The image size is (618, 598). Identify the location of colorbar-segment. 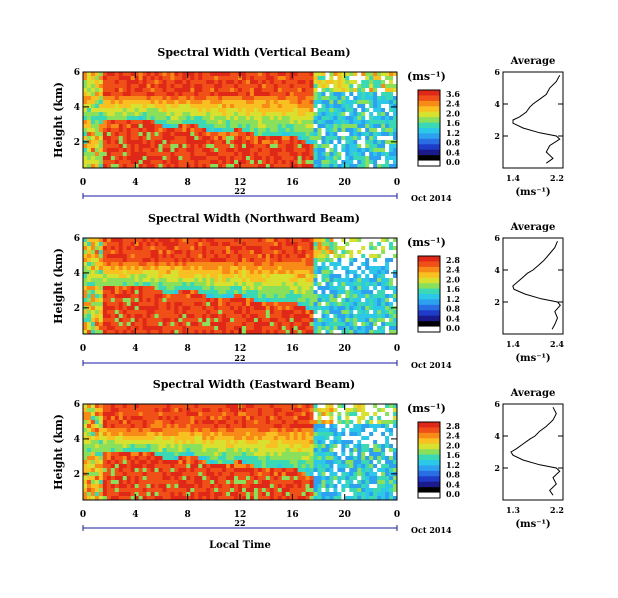
(429, 131).